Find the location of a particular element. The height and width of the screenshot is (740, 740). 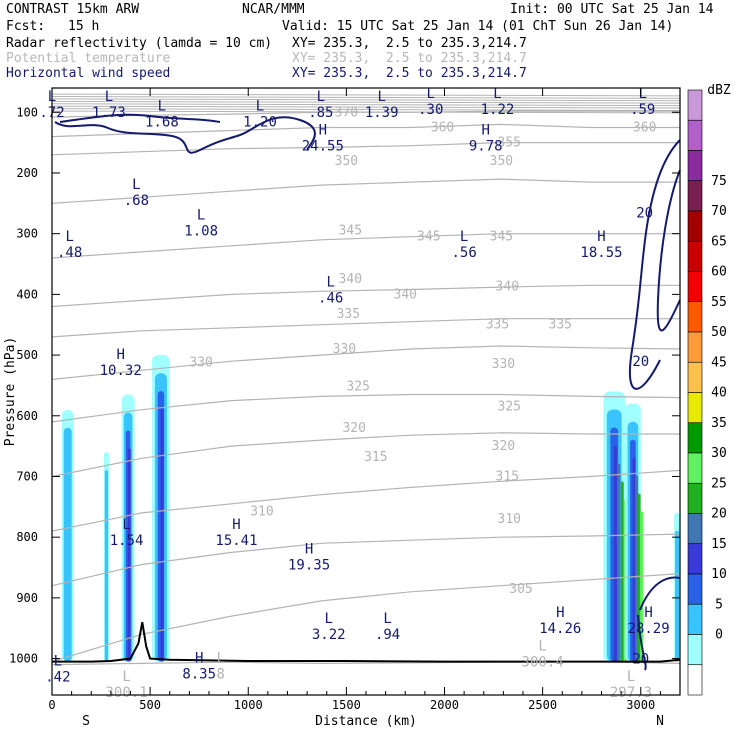

colorbar-label-20: 20 is located at coordinates (719, 514).